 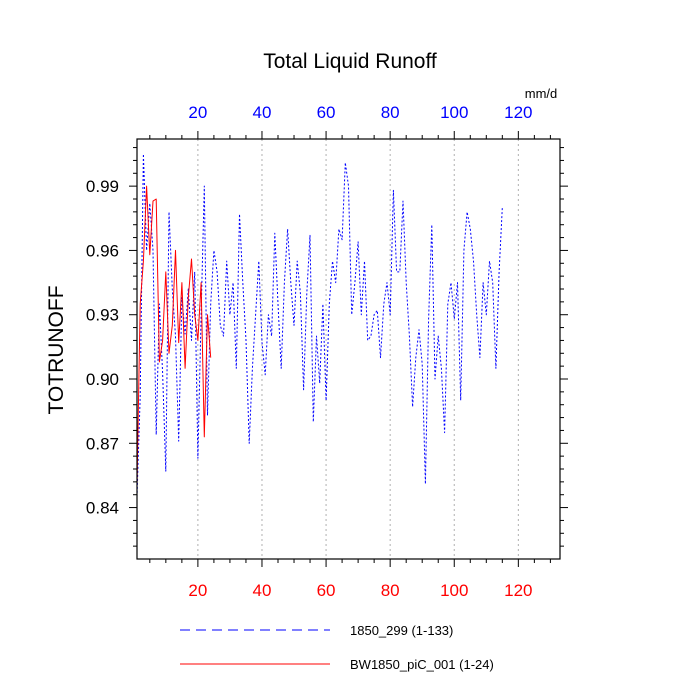 What do you see at coordinates (518, 112) in the screenshot?
I see `x-tick-label-top: 120` at bounding box center [518, 112].